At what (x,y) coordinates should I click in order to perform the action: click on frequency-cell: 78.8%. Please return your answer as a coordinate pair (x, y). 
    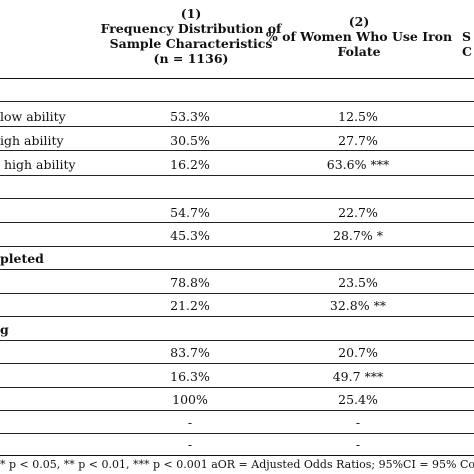
    Looking at the image, I should click on (190, 282).